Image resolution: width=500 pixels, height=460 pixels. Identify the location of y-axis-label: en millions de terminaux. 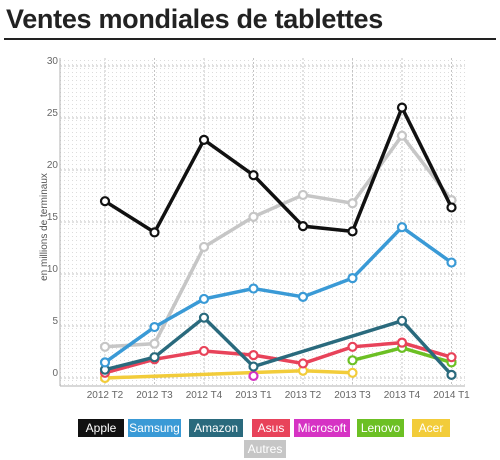
(44, 227).